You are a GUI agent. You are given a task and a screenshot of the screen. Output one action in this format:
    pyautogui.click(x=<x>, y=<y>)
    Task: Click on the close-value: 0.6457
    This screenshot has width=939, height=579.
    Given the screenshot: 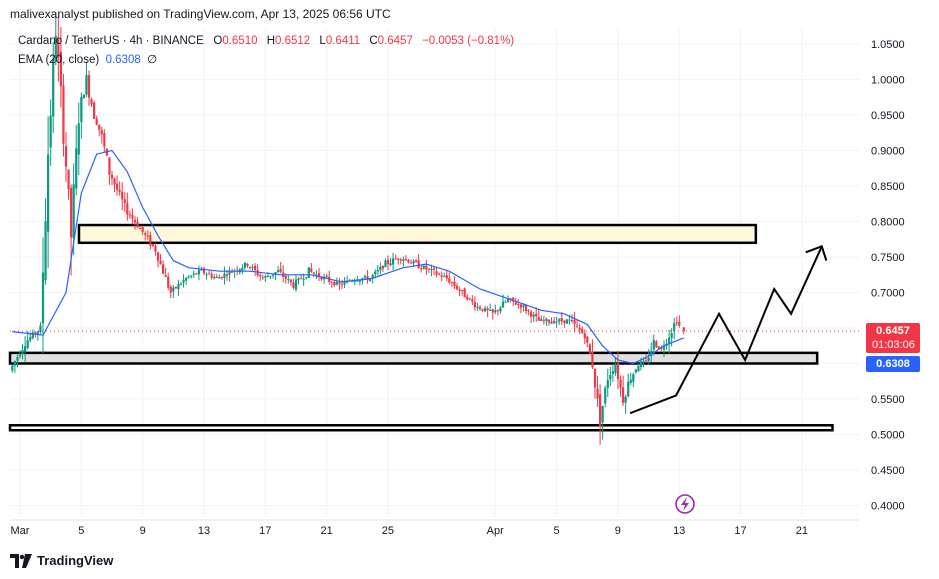 What is the action you would take?
    pyautogui.click(x=395, y=41)
    